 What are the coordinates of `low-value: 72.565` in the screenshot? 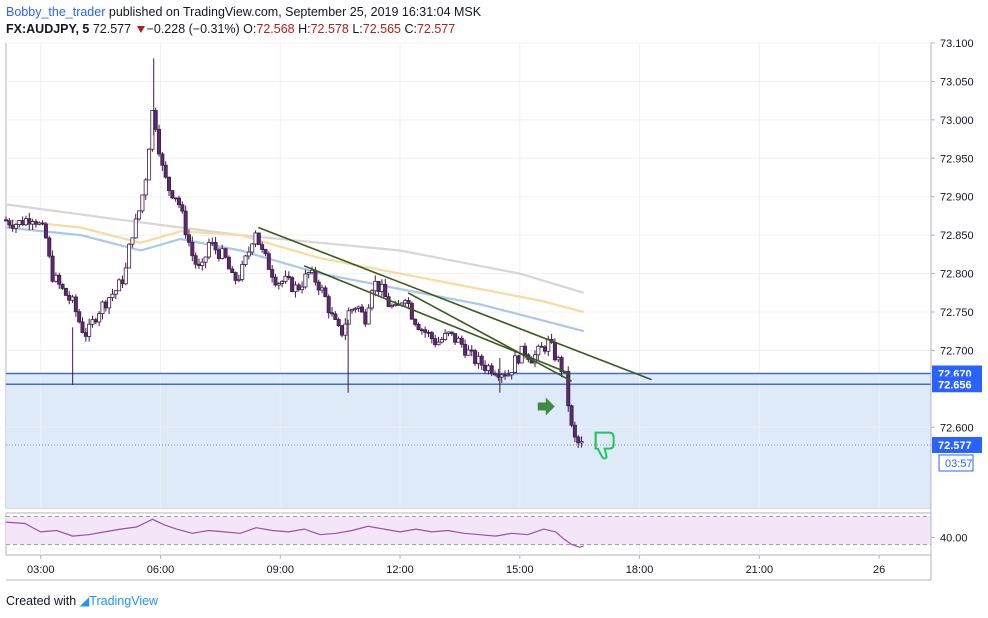 It's located at (381, 29).